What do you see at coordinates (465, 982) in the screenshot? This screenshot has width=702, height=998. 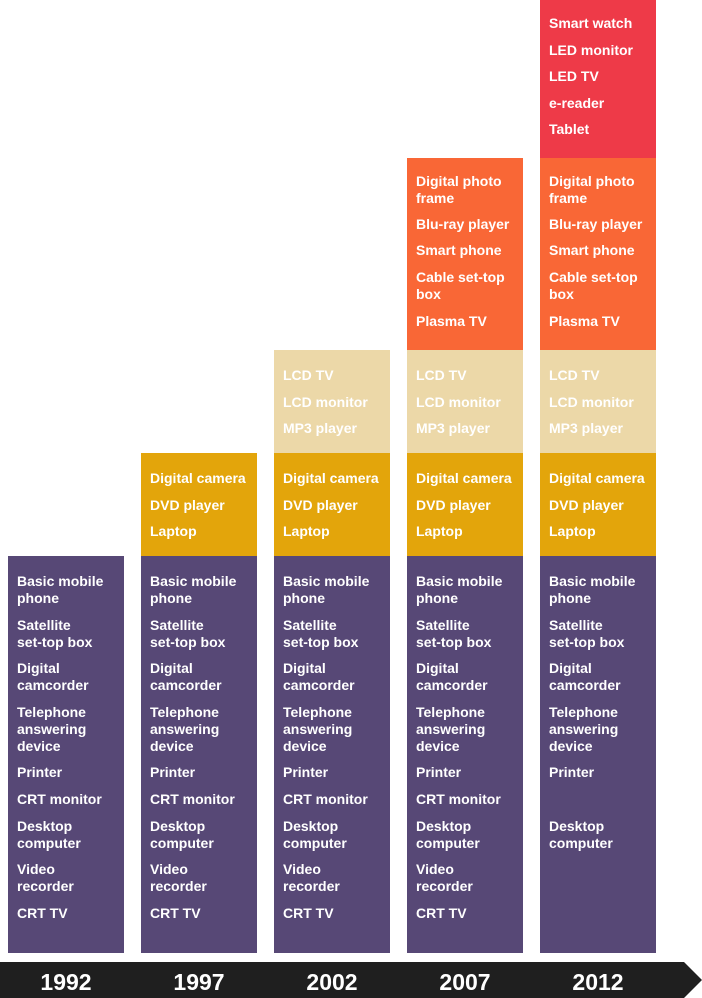 I see `year-label-2007: 2007` at bounding box center [465, 982].